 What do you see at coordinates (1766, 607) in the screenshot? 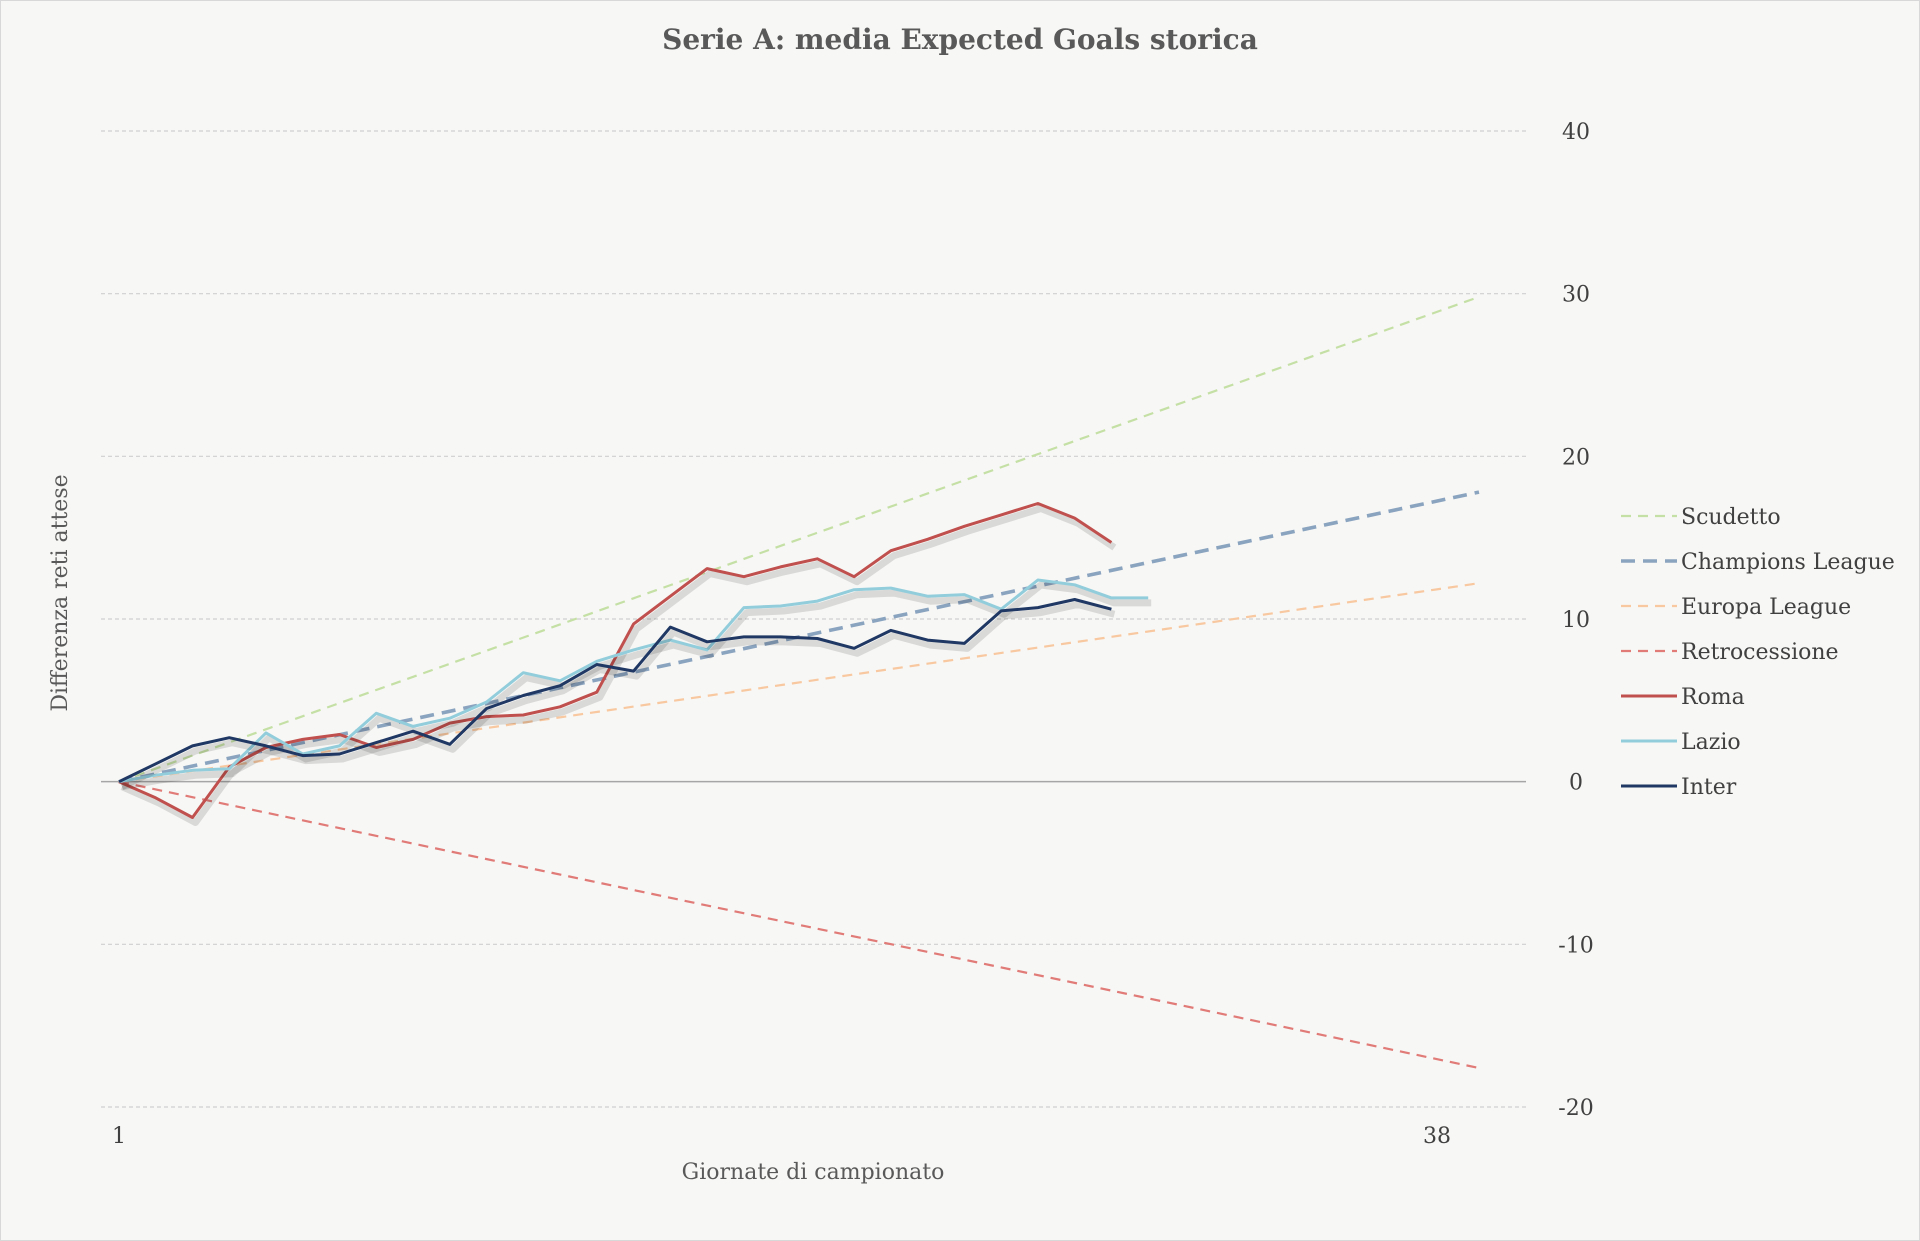
I see `legend-label: Europa League` at bounding box center [1766, 607].